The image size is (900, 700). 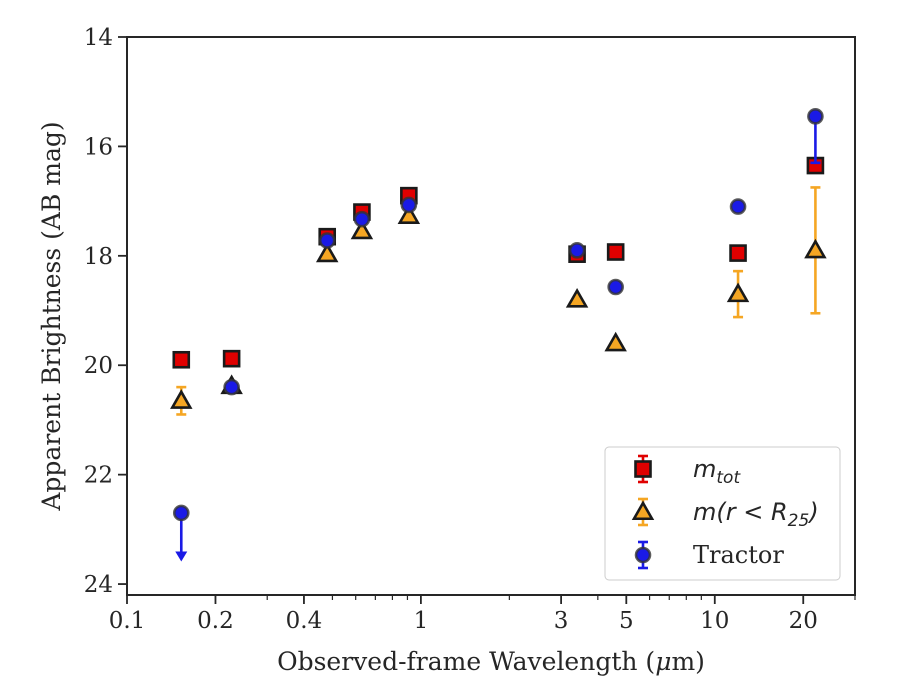 I want to click on legend-marker-mr25, so click(x=643, y=510).